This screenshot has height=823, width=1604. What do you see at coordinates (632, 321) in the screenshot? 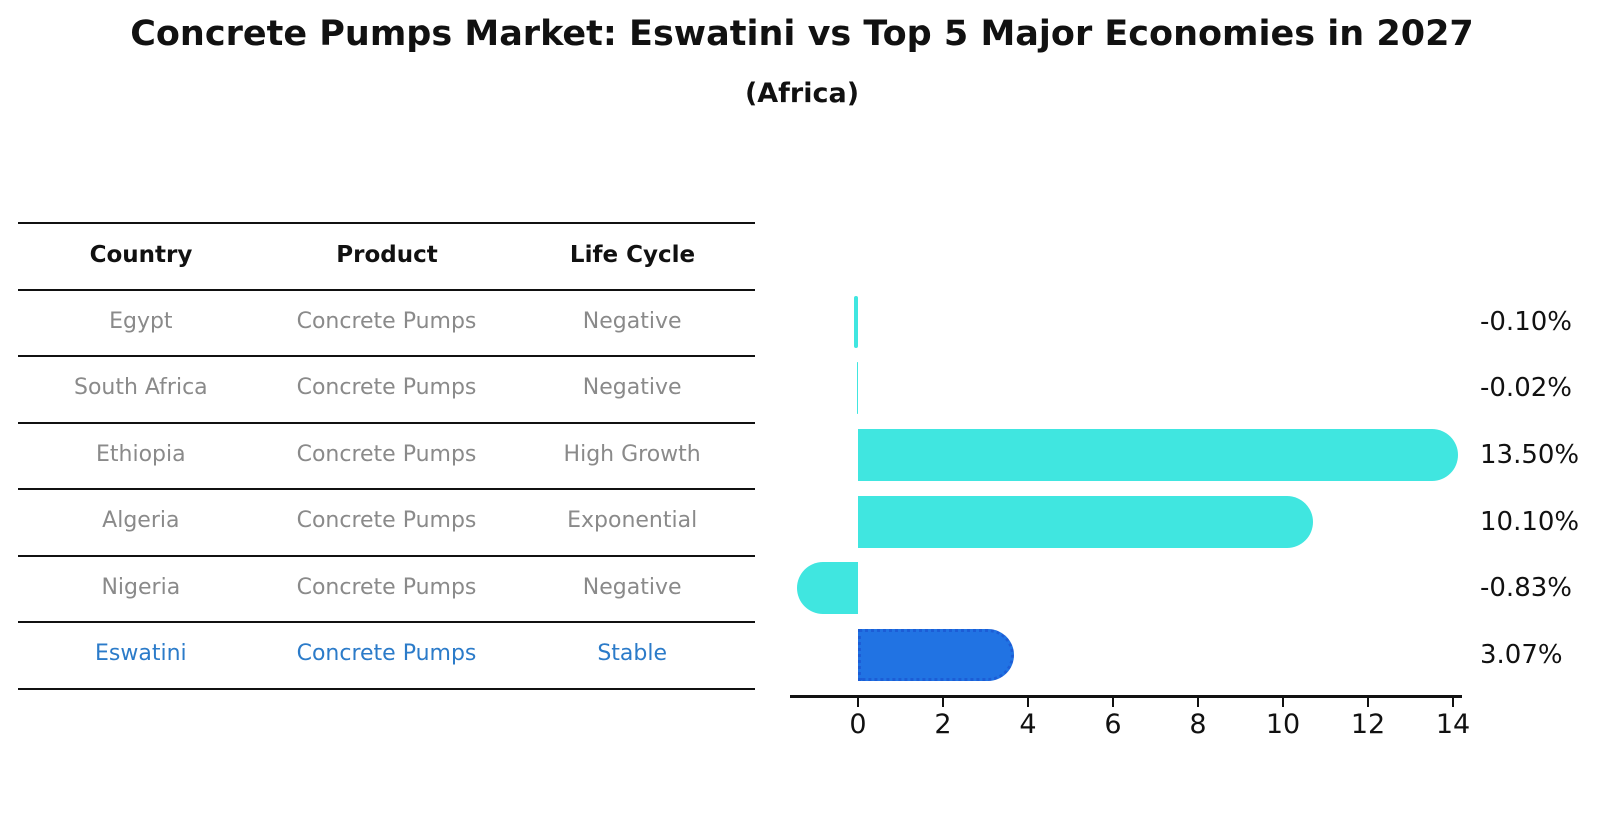
I see `table-cell-lifecycle-egypt: Negative` at bounding box center [632, 321].